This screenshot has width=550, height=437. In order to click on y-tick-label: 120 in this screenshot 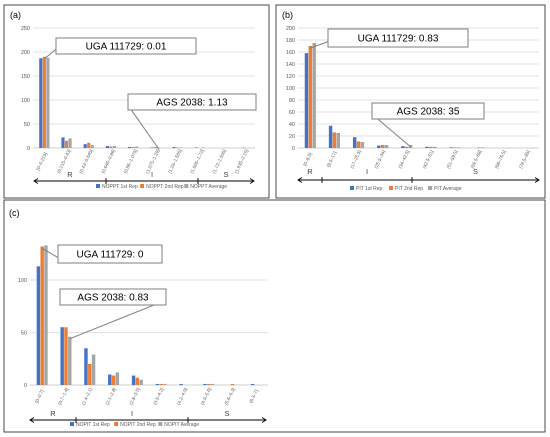, I will do `click(290, 77)`.